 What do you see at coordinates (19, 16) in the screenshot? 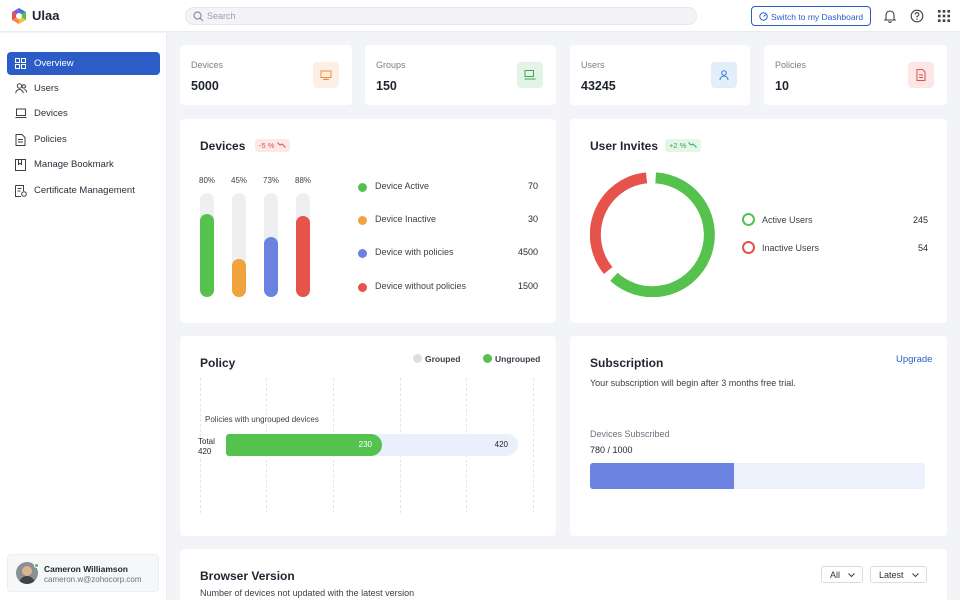
I see `ulaa-logo-icon` at bounding box center [19, 16].